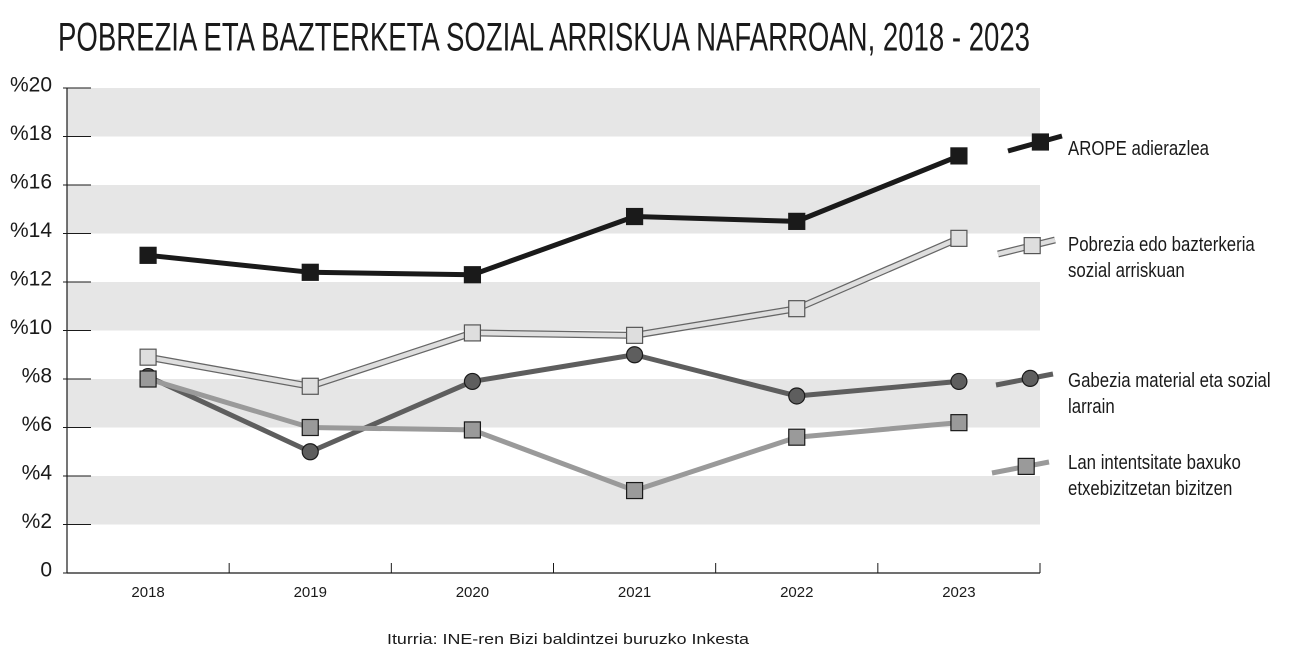 The image size is (1296, 652). Describe the element at coordinates (1169, 394) in the screenshot. I see `legend-label: Gabezia material eta sozial larrain` at that location.